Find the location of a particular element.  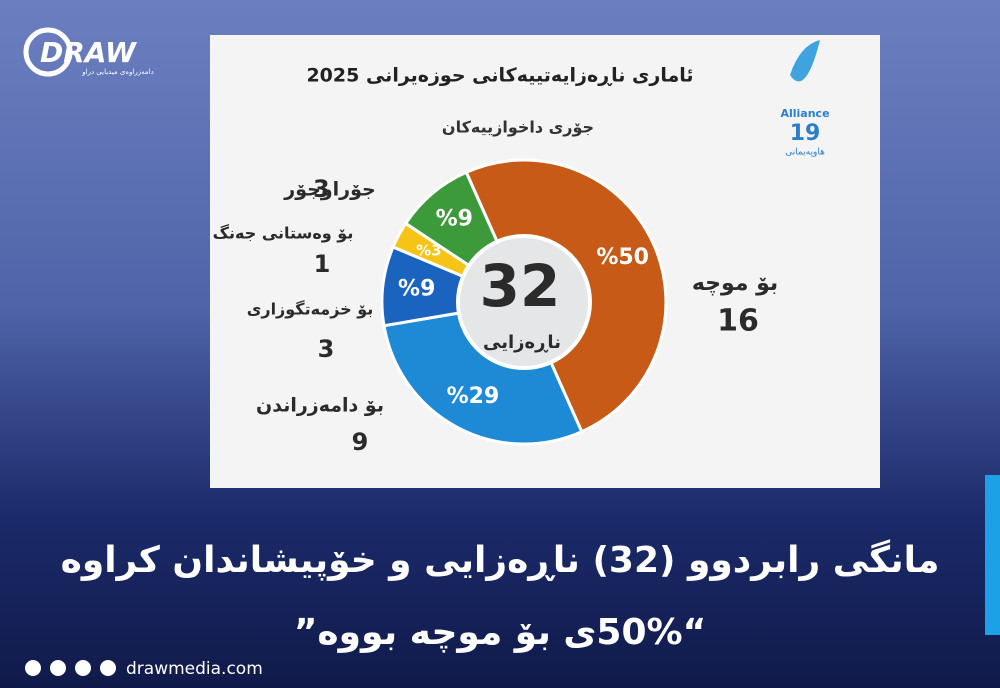

total-label: ناڕەزایی is located at coordinates (522, 342).